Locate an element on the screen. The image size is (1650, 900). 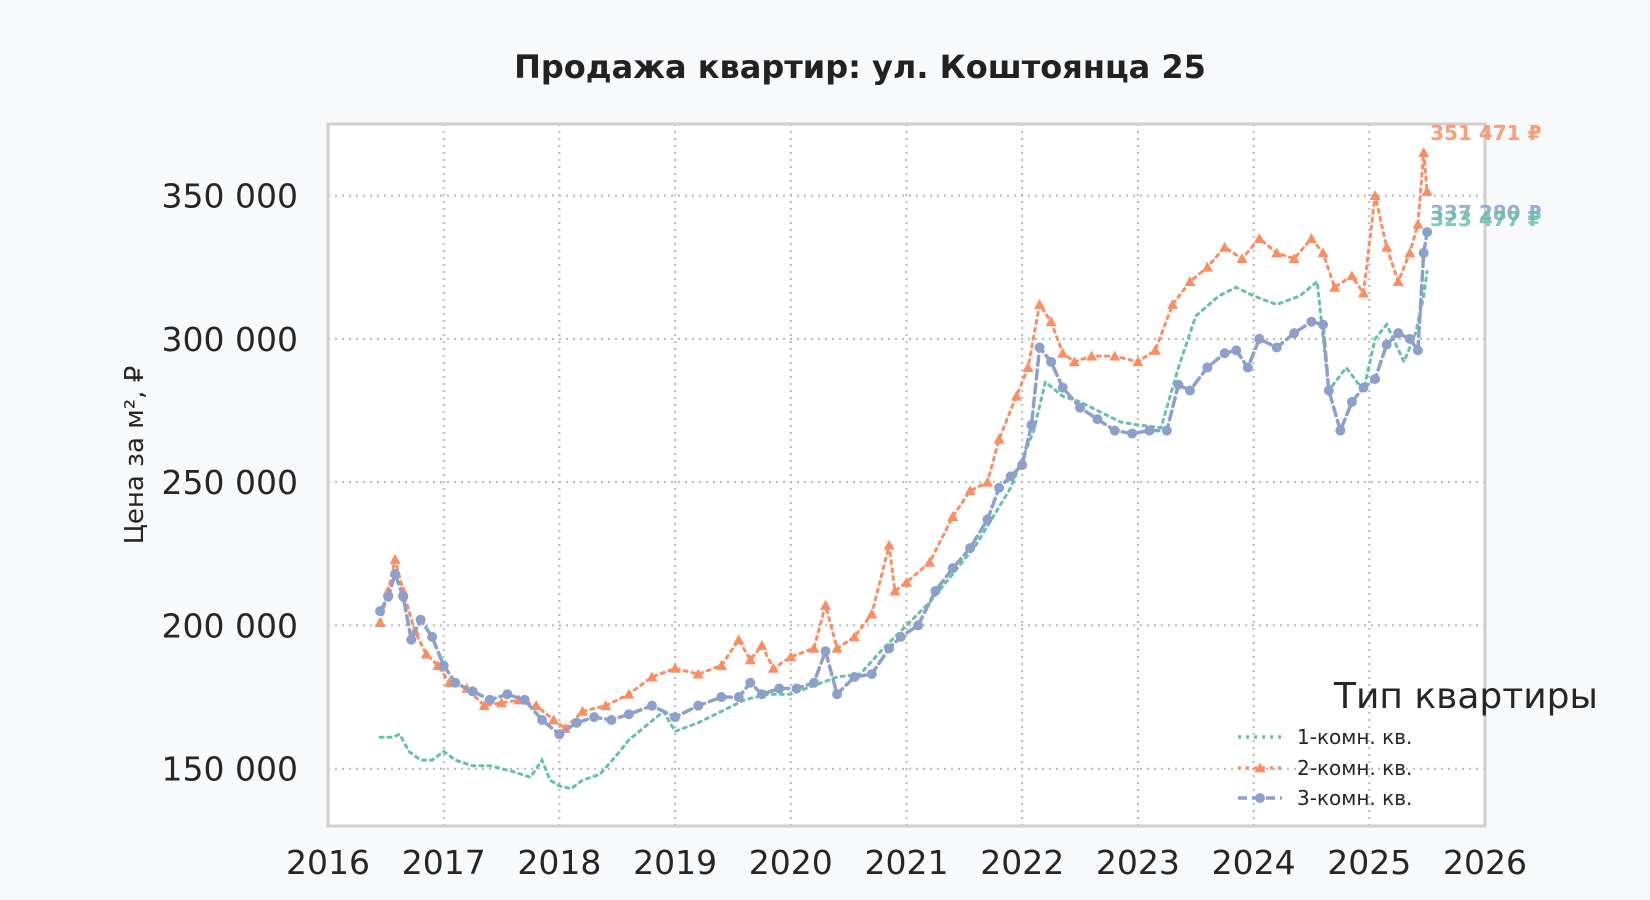
legend-title: Тип квартиры is located at coordinates (1465, 696).